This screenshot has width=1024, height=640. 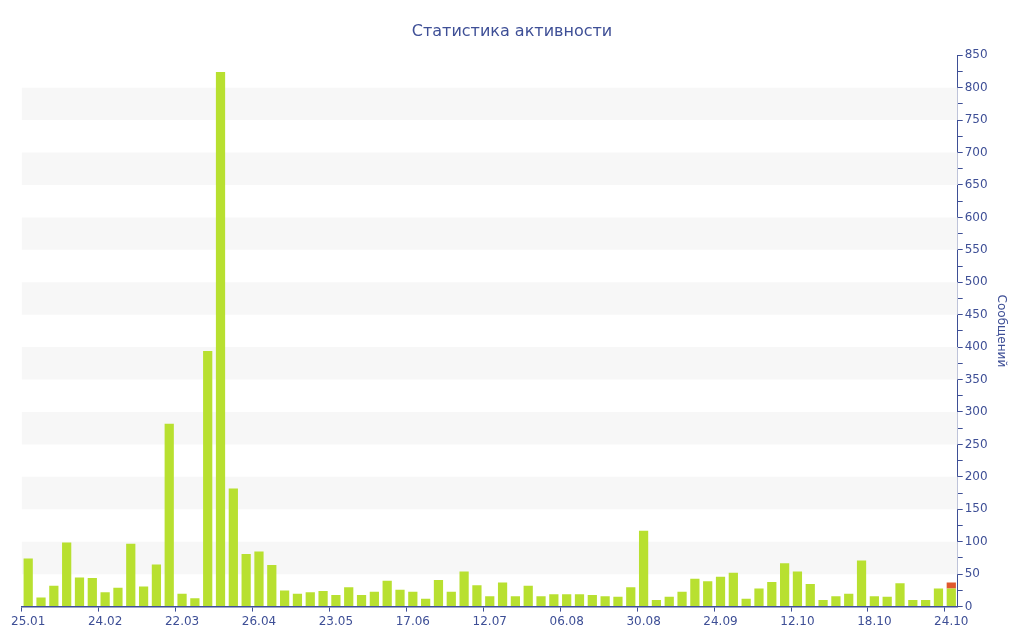 I want to click on y-tick-label: 650, so click(x=976, y=184).